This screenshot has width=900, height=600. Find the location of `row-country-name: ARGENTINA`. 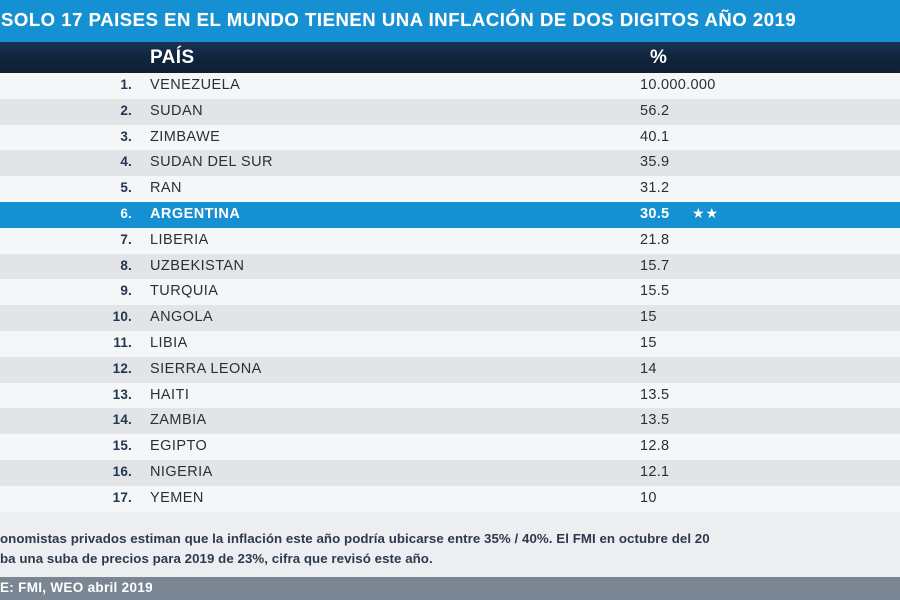

row-country-name: ARGENTINA is located at coordinates (195, 213).